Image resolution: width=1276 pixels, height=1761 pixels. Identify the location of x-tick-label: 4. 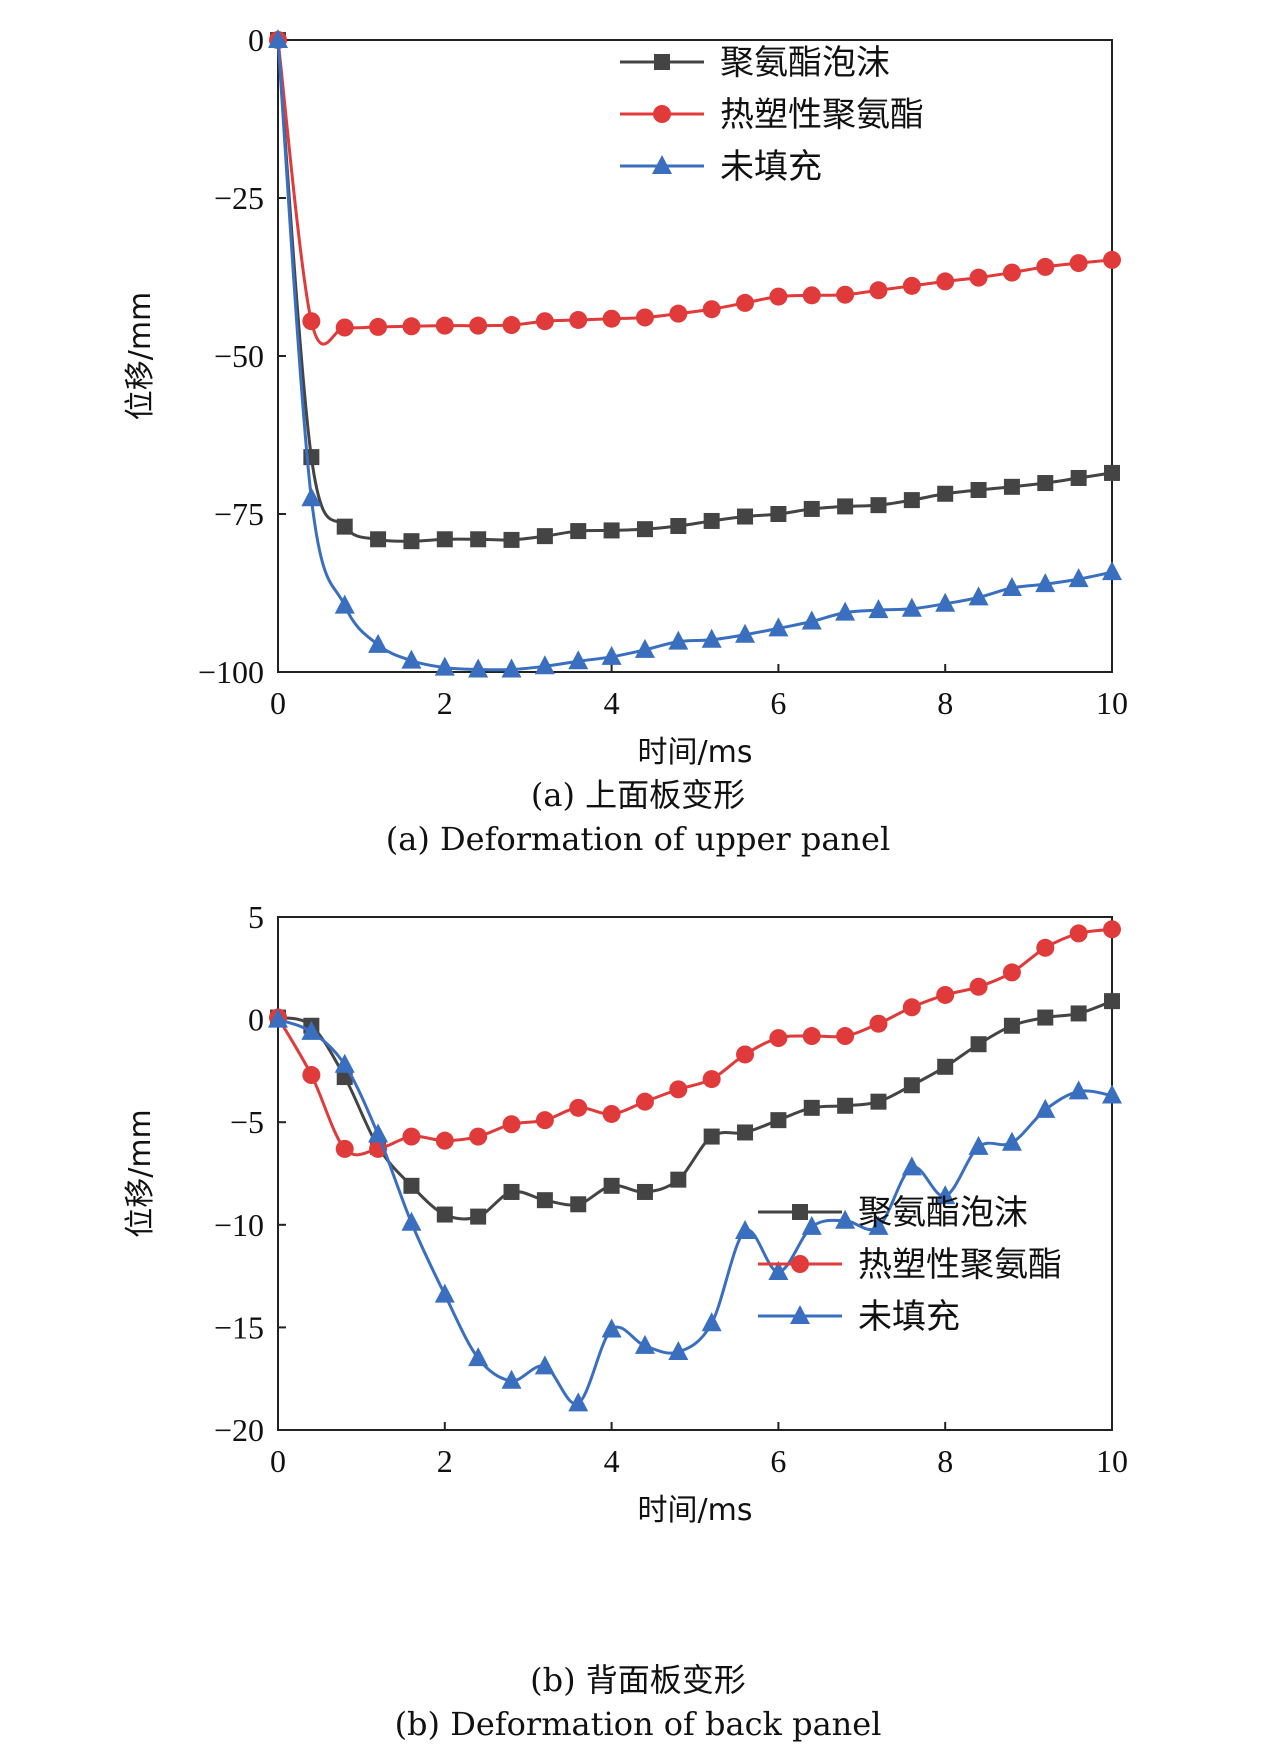
(612, 703).